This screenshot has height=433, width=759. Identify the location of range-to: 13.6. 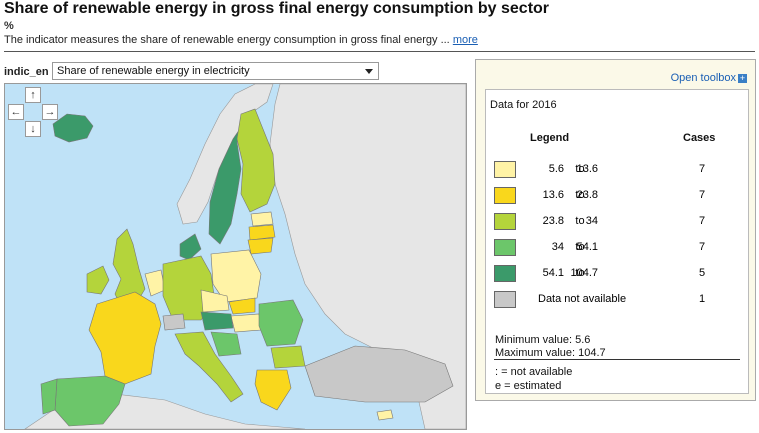
(587, 169).